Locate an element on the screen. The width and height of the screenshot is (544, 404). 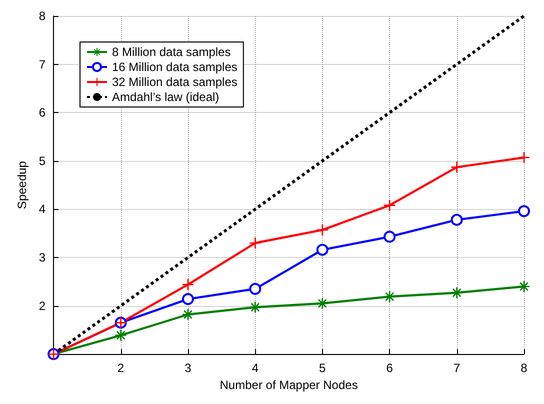
legend-label: 16 Million data samples is located at coordinates (175, 67).